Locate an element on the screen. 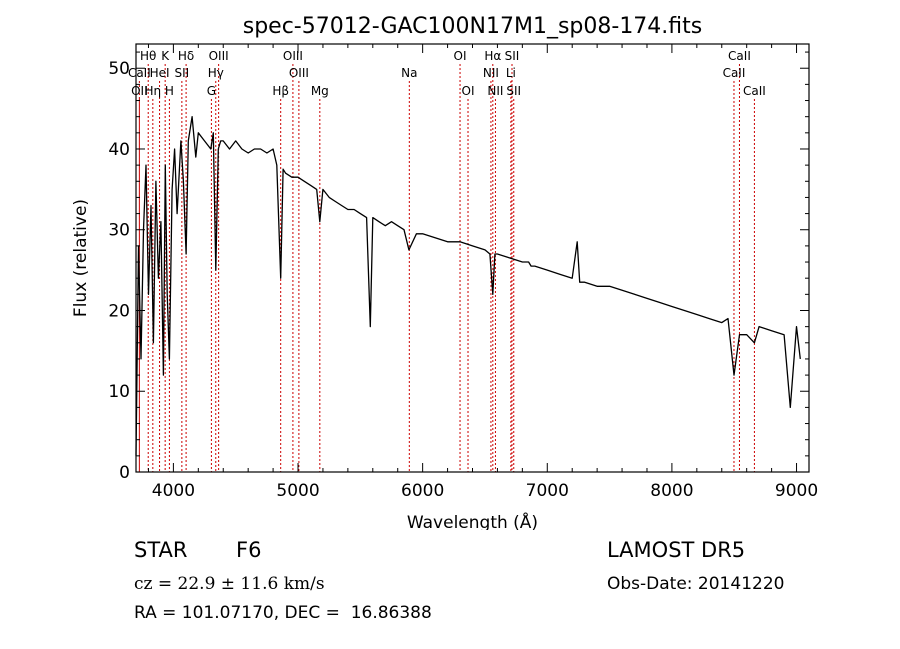  y-tick-label: 20 is located at coordinates (119, 311).